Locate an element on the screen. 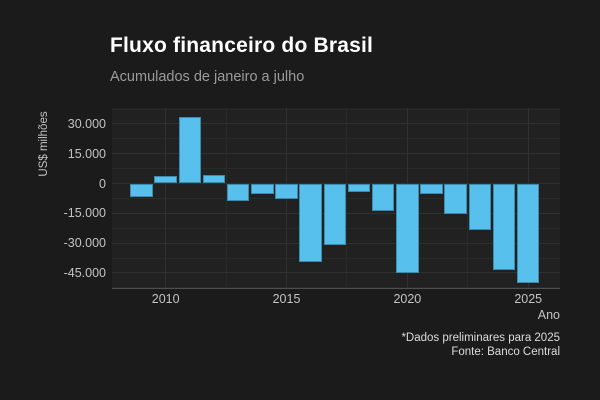  x-tick-label: 2025 is located at coordinates (528, 299).